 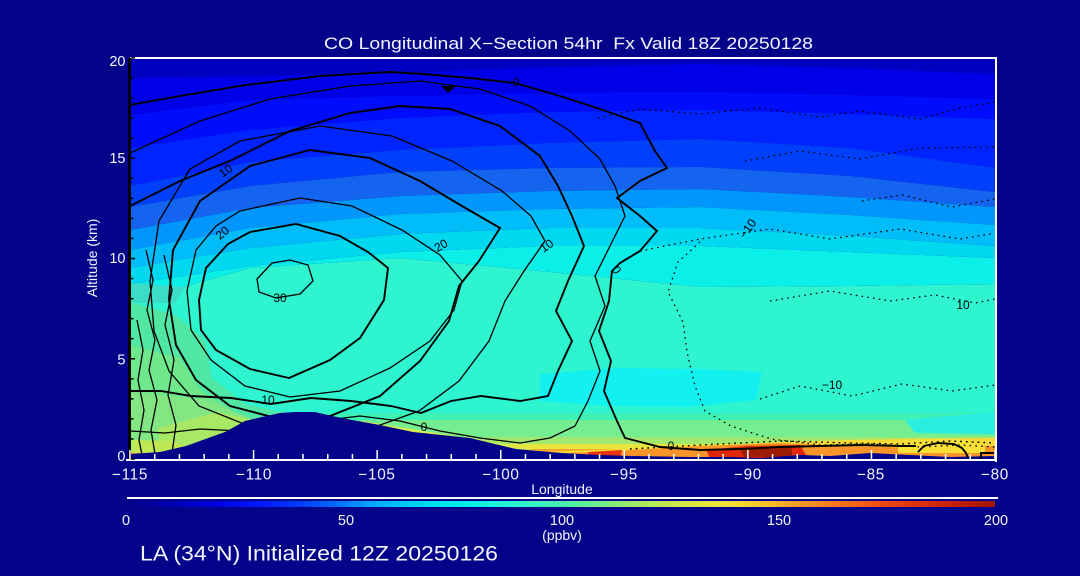 What do you see at coordinates (995, 475) in the screenshot?
I see `svg-text: −80` at bounding box center [995, 475].